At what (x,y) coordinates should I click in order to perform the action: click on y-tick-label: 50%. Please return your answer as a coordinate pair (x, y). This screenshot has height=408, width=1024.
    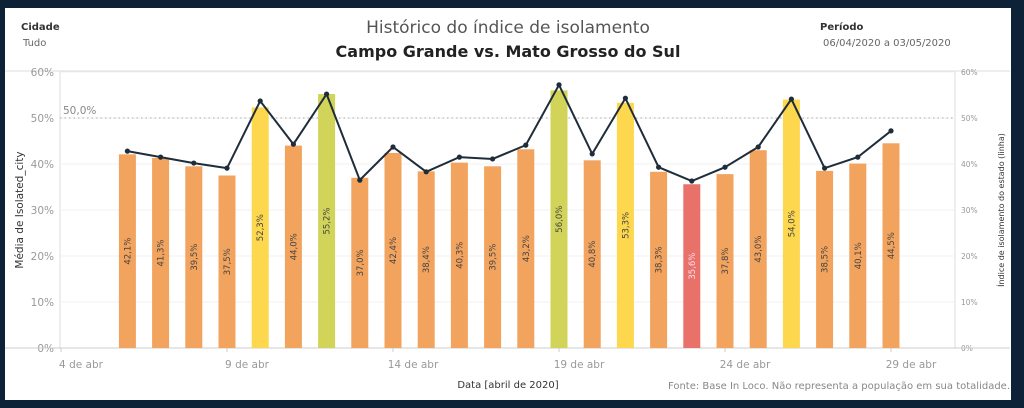
    Looking at the image, I should click on (42, 119).